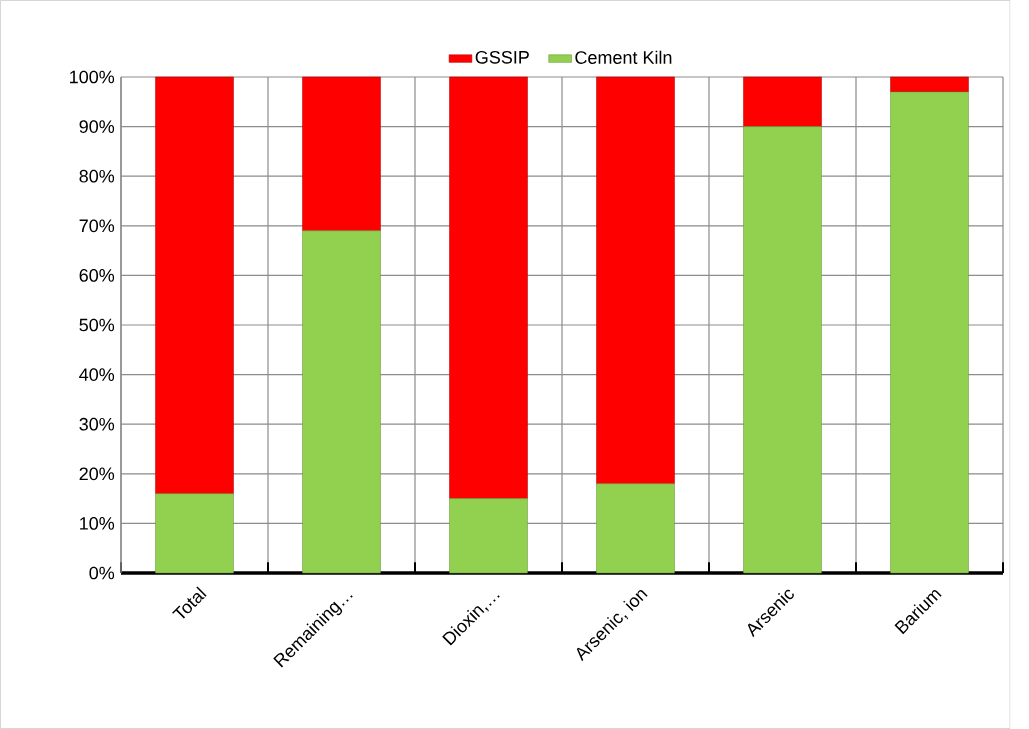 The image size is (1029, 729). I want to click on y-tick-label: 0%, so click(102, 573).